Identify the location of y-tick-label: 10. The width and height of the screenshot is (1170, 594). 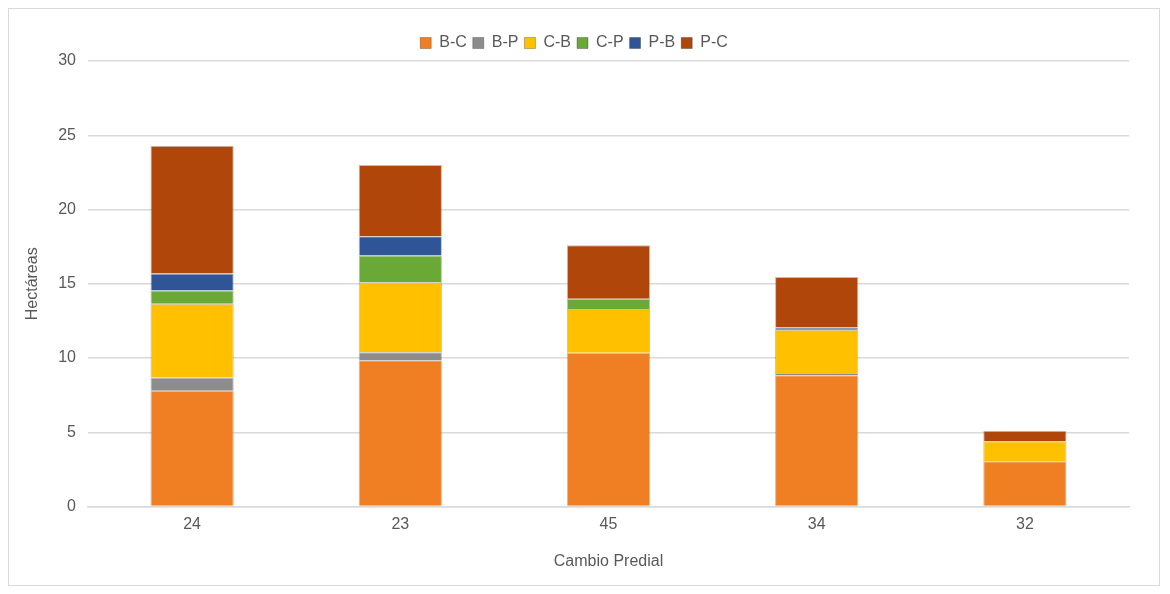
(67, 357).